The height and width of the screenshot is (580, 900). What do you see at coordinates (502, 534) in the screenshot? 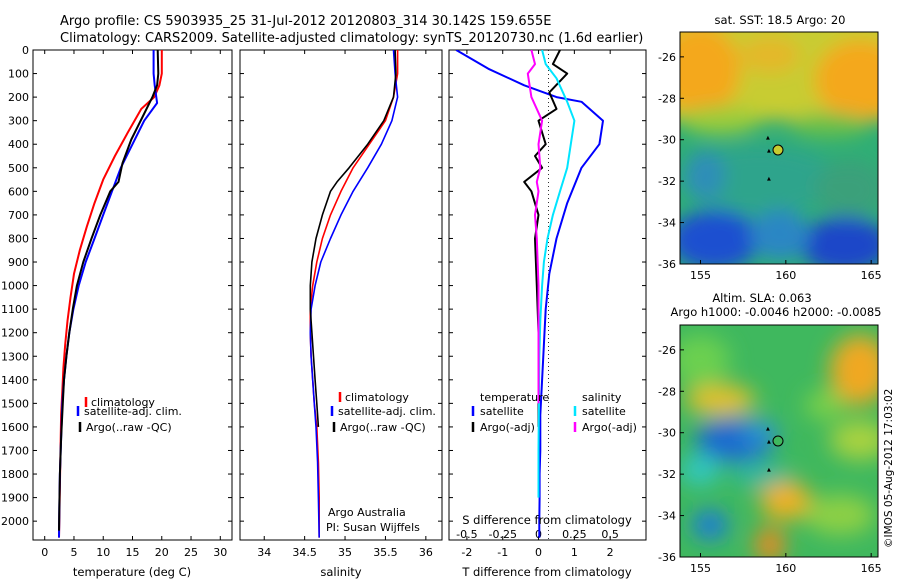
I see `s-tick-label: -0.25` at bounding box center [502, 534].